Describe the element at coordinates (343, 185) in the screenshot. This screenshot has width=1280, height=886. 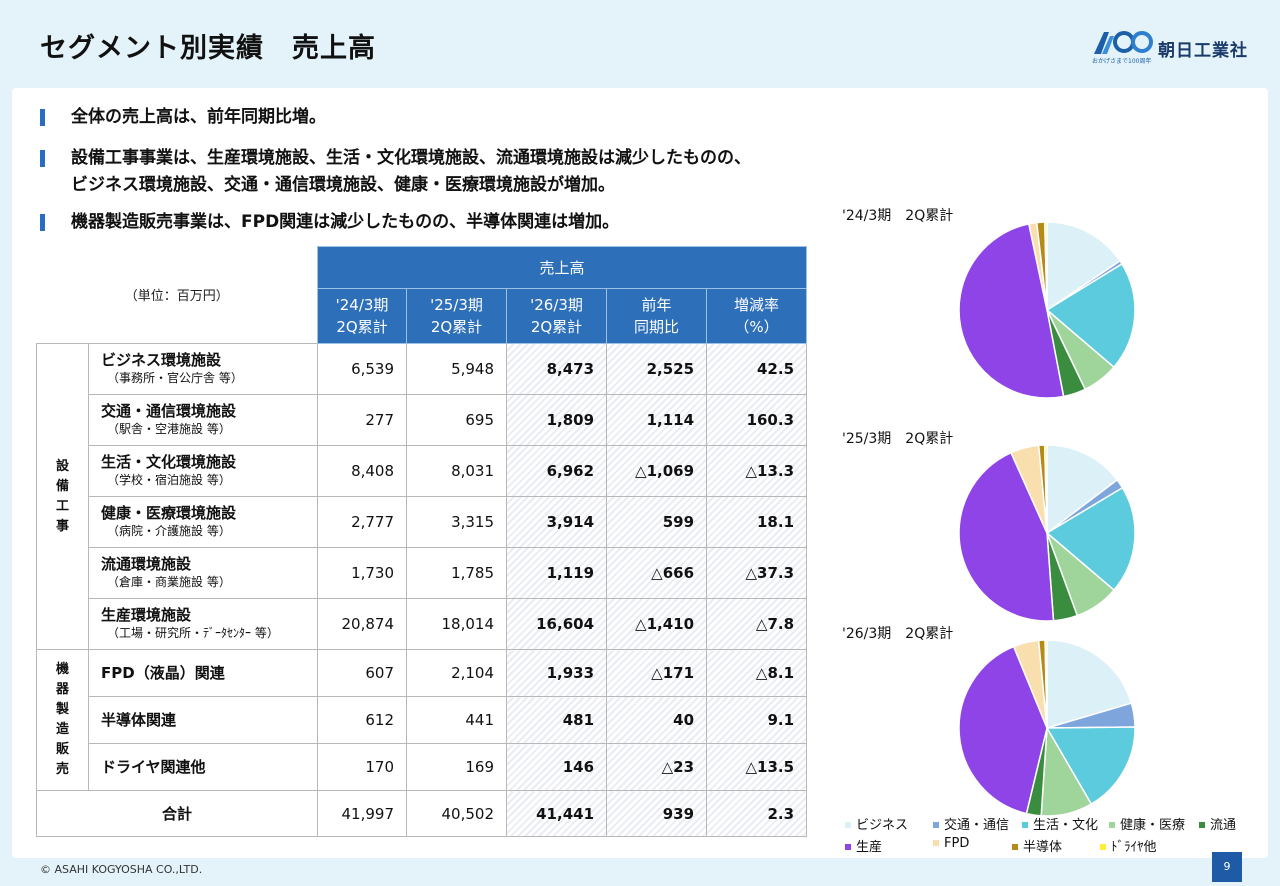
I see `bullet-text: ビジネス環境施設、交通・通信環境施設、健康・医療環境施設が増加。` at that location.